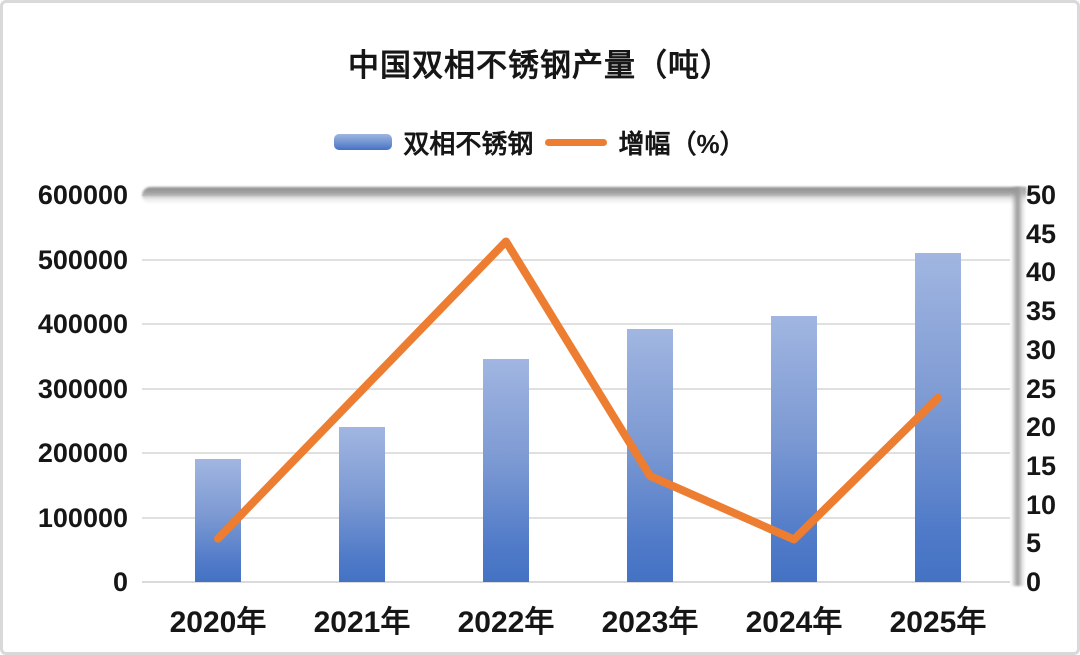 The image size is (1080, 655). Describe the element at coordinates (1041, 272) in the screenshot. I see `right-axis-tick-label: 40` at that location.